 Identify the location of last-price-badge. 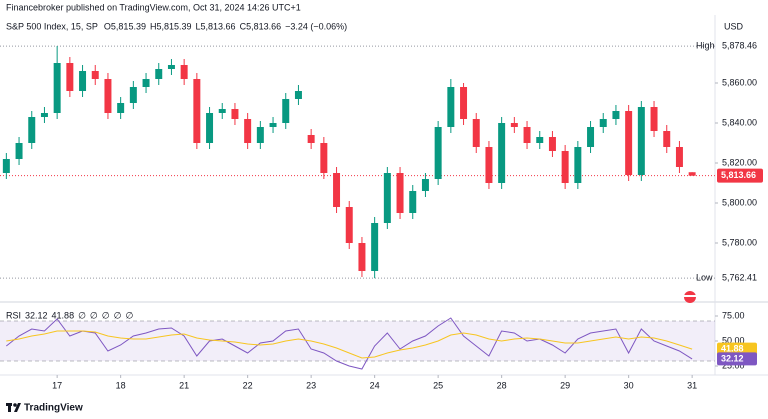
(740, 175).